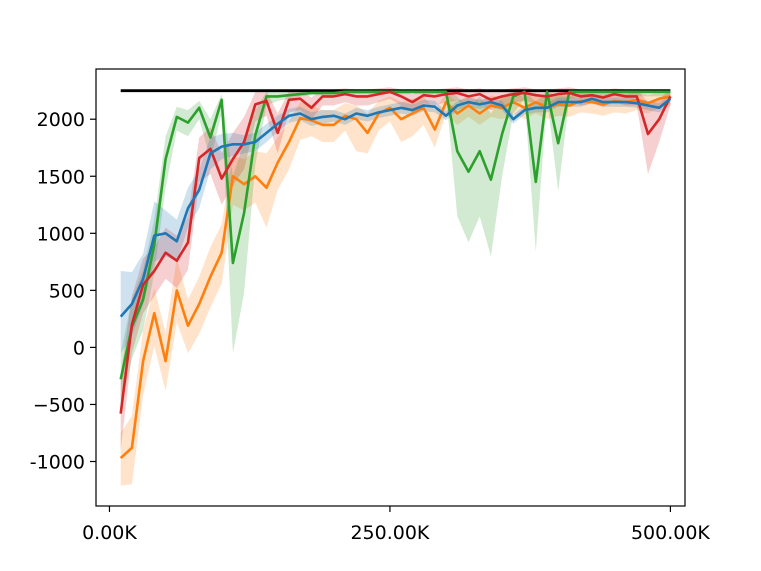 The height and width of the screenshot is (571, 761). Describe the element at coordinates (61, 177) in the screenshot. I see `y-tick-label: 1500` at that location.